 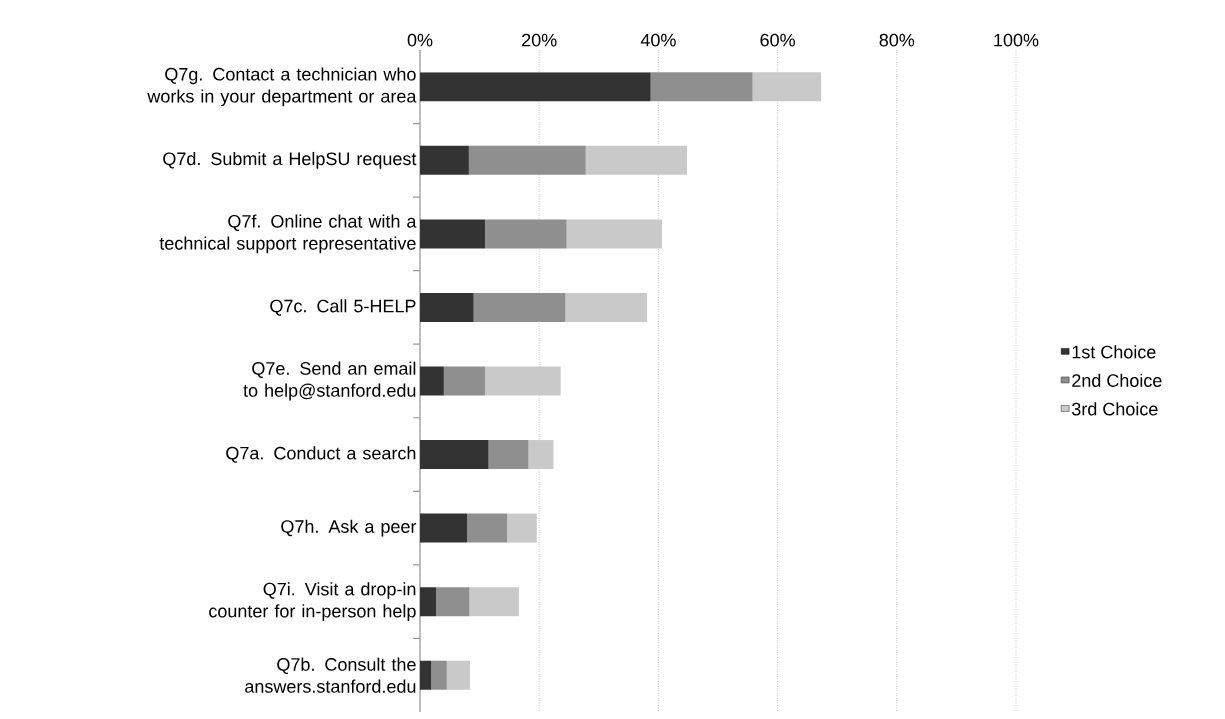 What do you see at coordinates (658, 40) in the screenshot?
I see `x-tick-label: 40%` at bounding box center [658, 40].